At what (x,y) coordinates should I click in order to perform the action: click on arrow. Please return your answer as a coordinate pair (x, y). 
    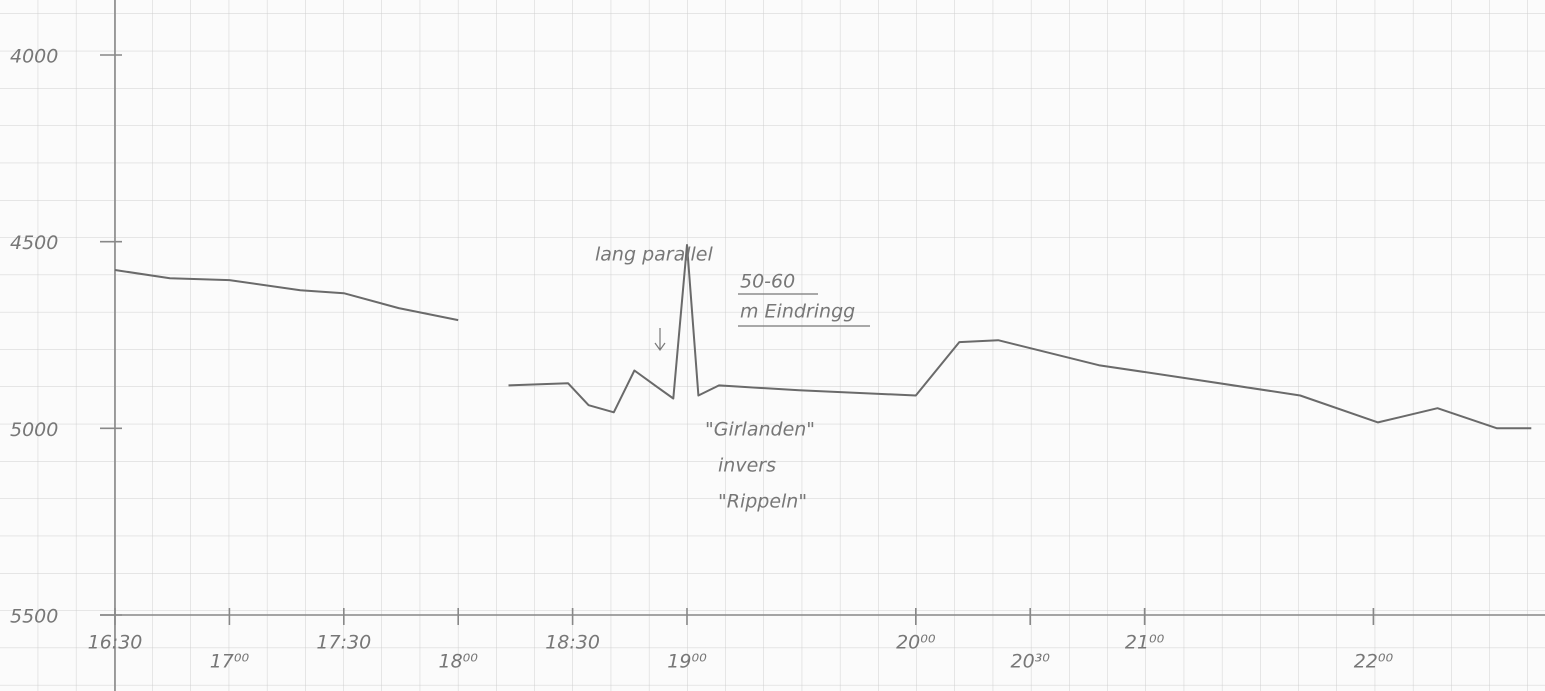
    Looking at the image, I should click on (660, 340).